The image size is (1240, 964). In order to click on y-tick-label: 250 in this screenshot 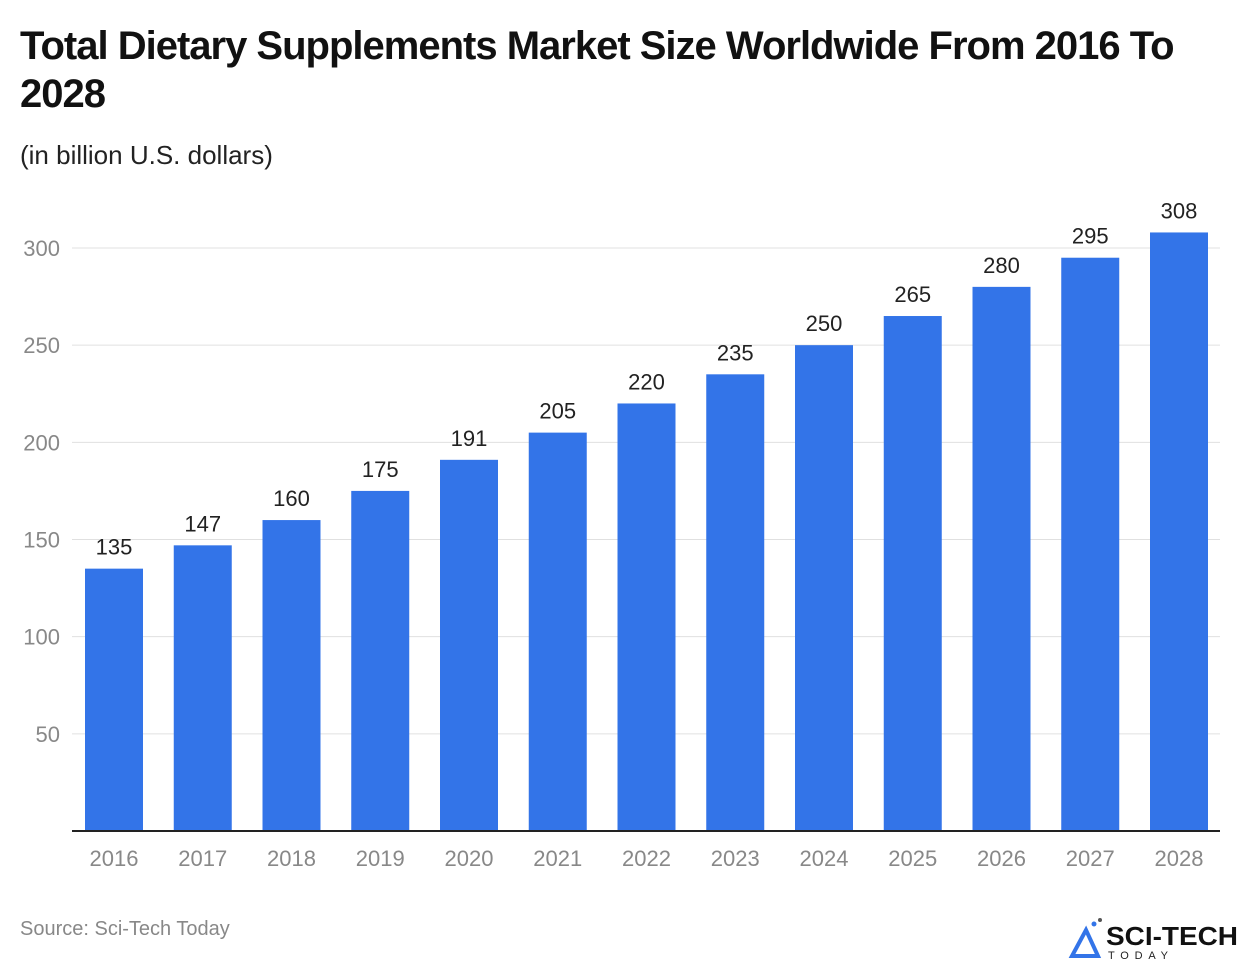, I will do `click(41, 345)`.